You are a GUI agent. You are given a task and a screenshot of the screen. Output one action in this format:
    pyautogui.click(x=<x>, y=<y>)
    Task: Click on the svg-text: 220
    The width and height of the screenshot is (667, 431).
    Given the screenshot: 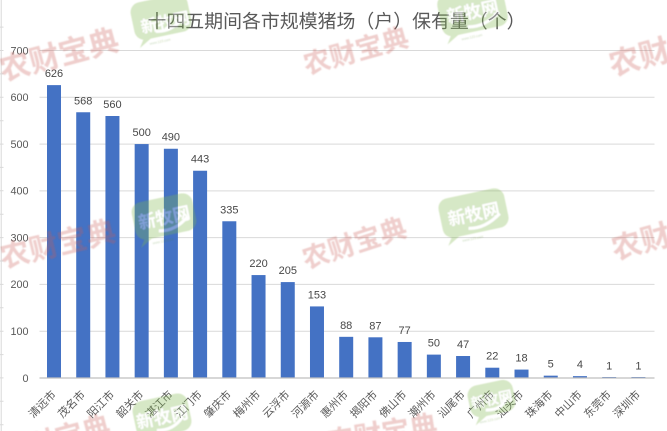 What is the action you would take?
    pyautogui.click(x=258, y=264)
    